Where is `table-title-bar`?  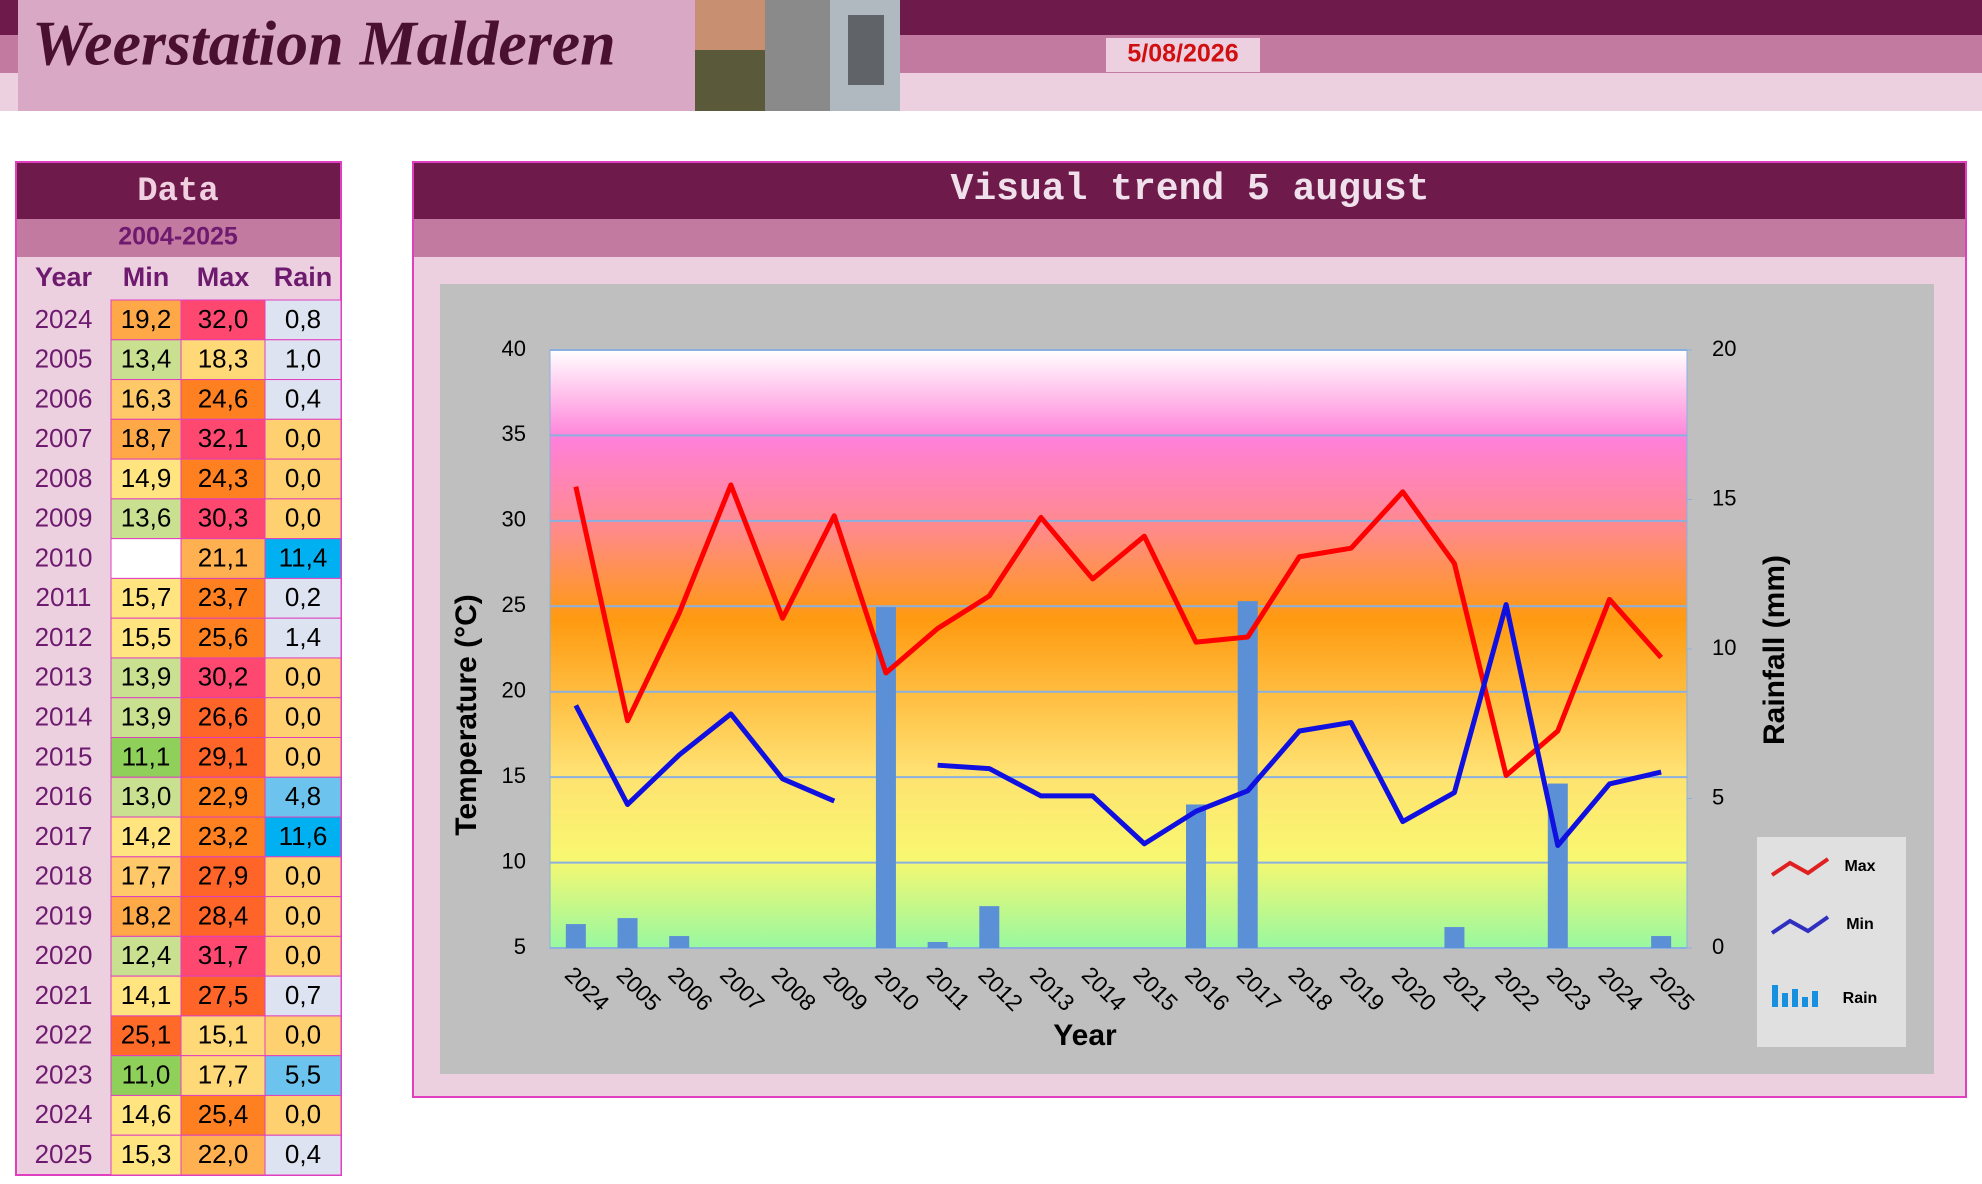 table-title-bar is located at coordinates (178, 191).